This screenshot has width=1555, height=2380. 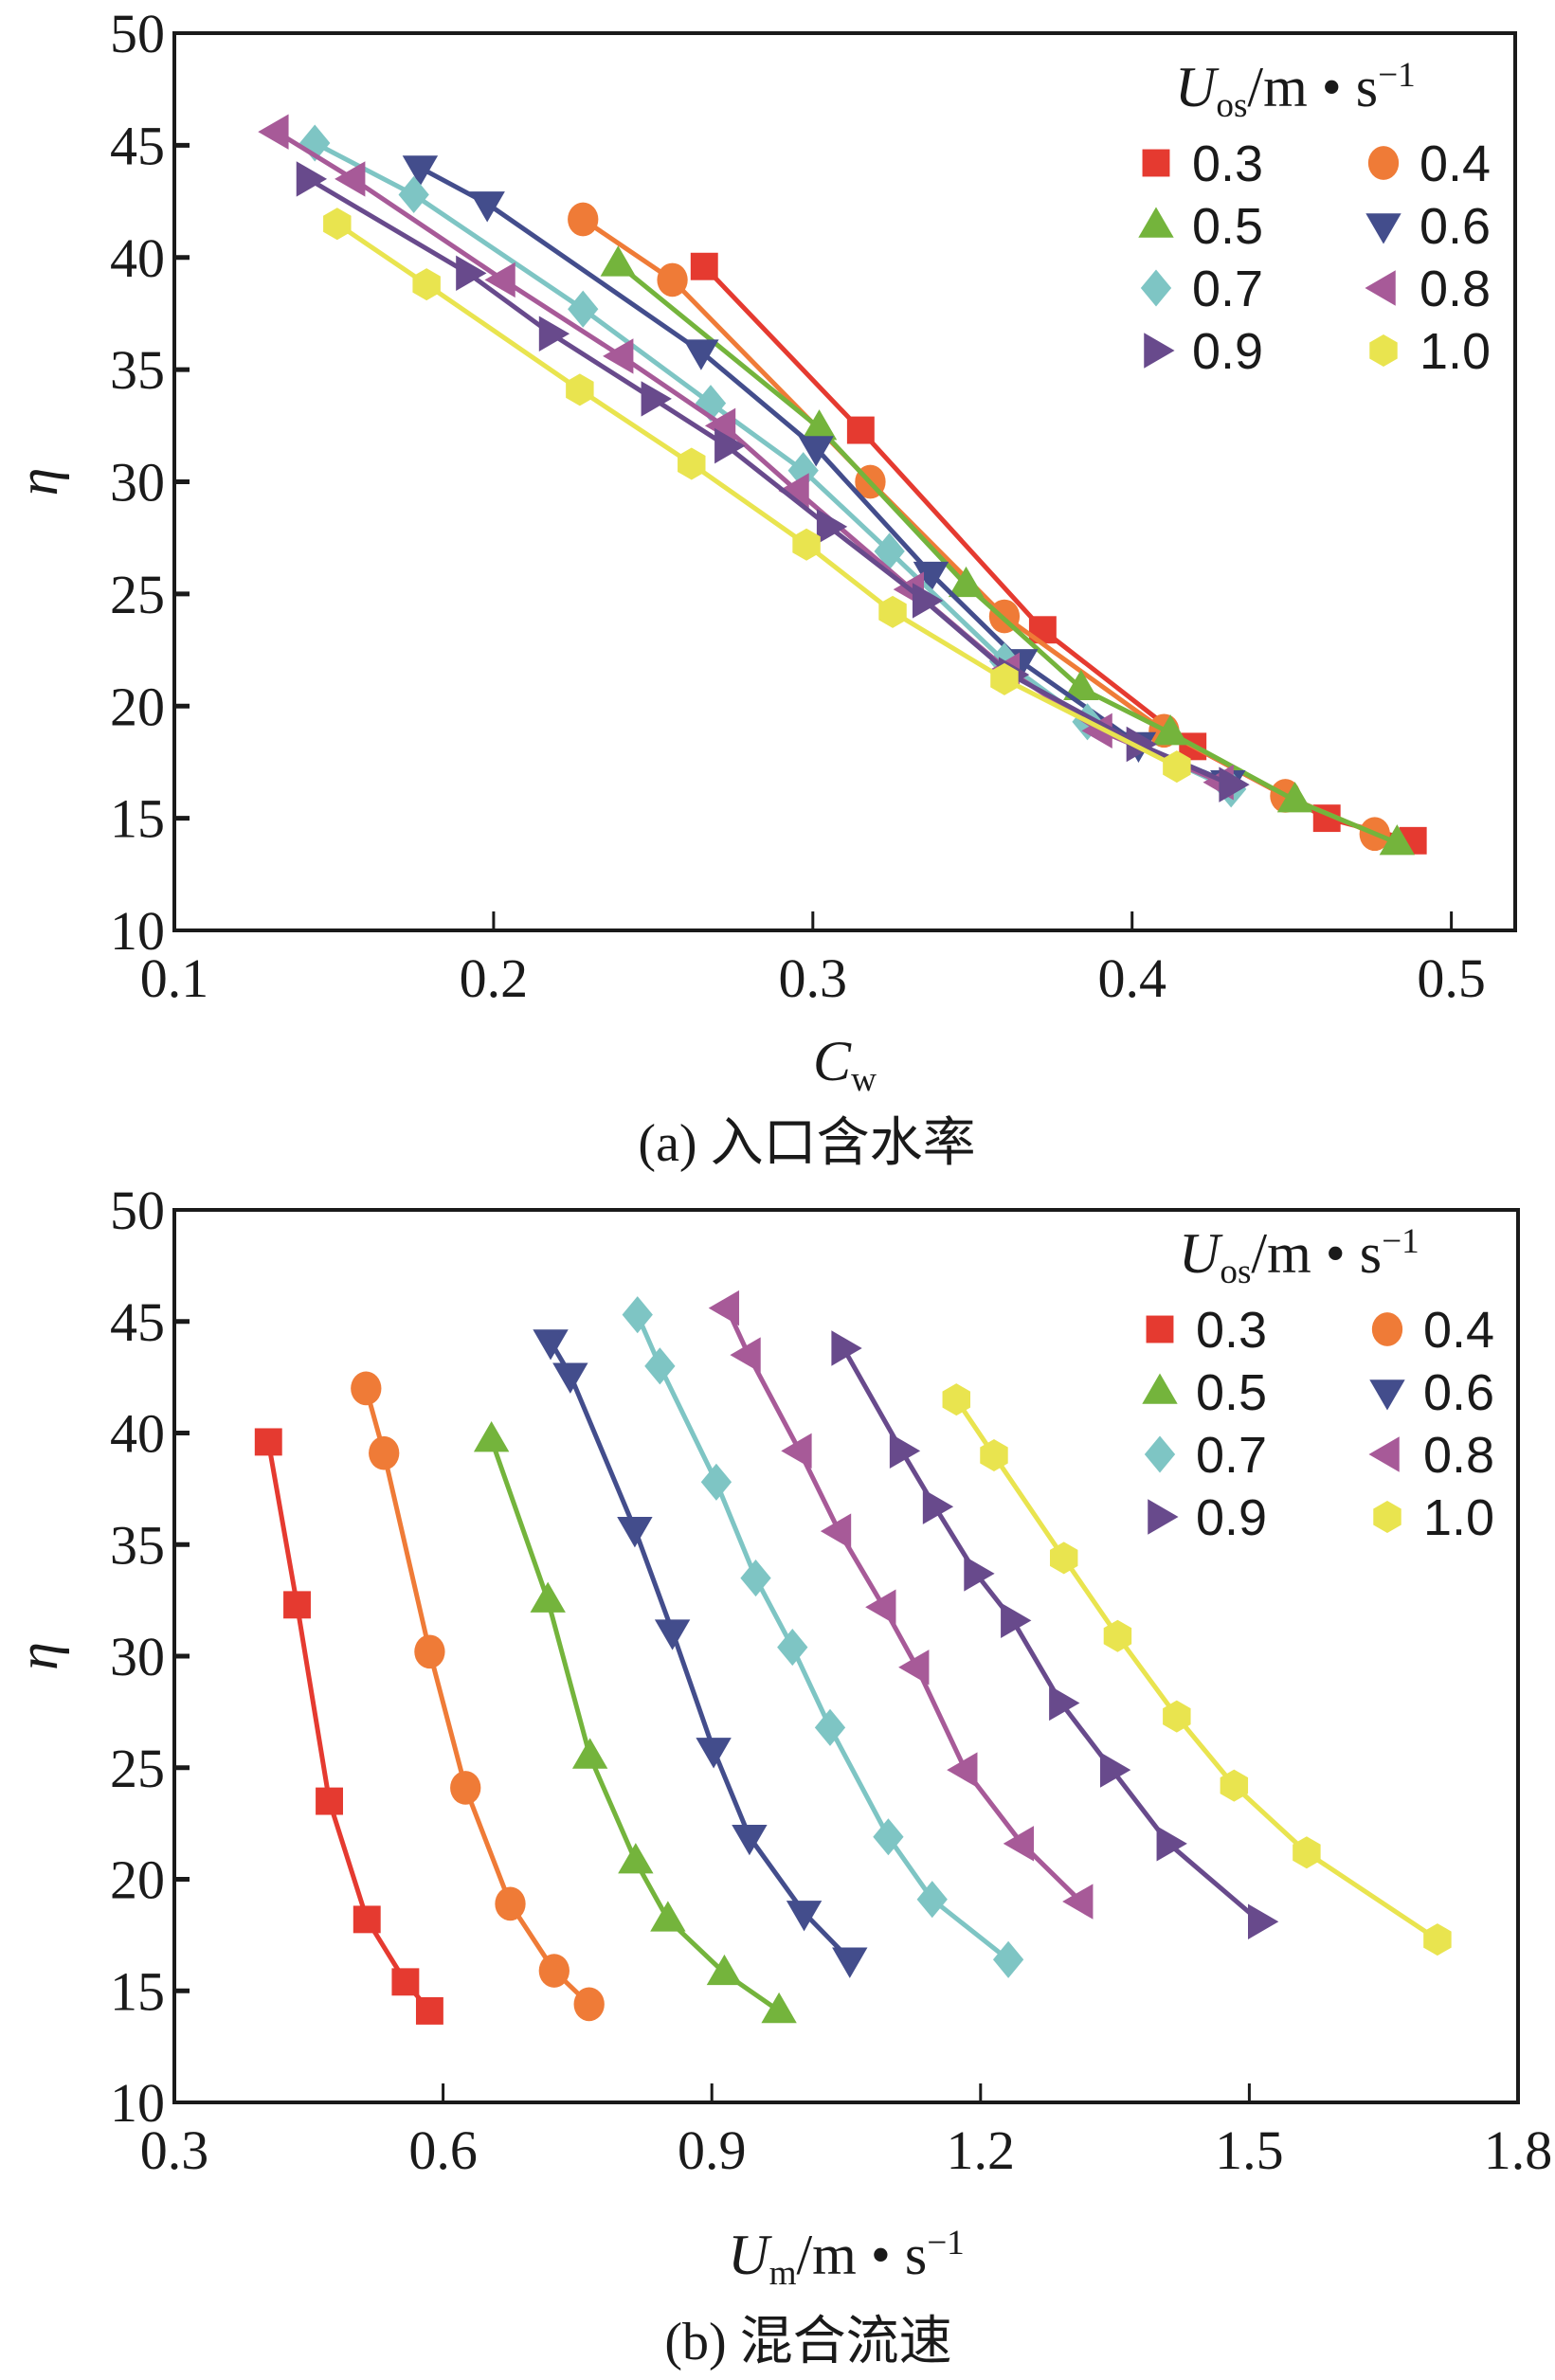 I want to click on legend-item-0.3: 0.3, so click(x=1206, y=1330).